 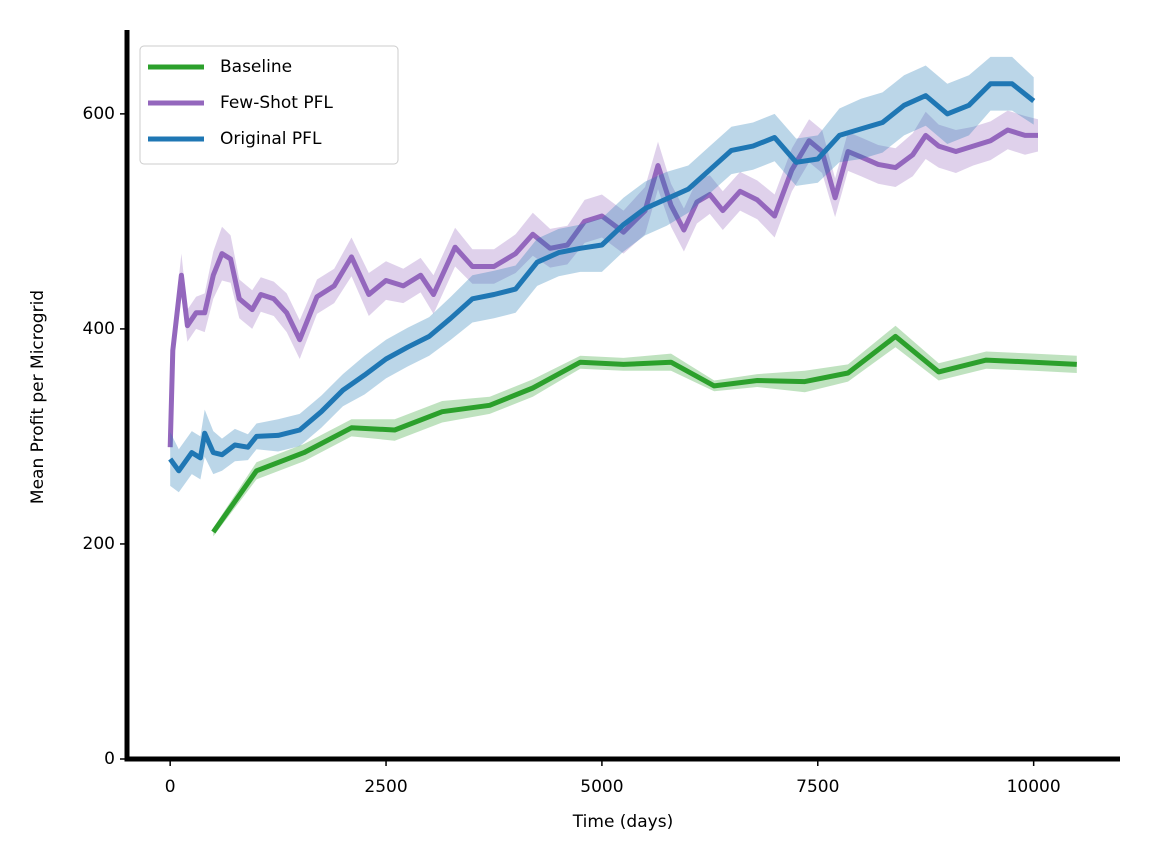 I want to click on y-tick-label: 400, so click(x=99, y=329).